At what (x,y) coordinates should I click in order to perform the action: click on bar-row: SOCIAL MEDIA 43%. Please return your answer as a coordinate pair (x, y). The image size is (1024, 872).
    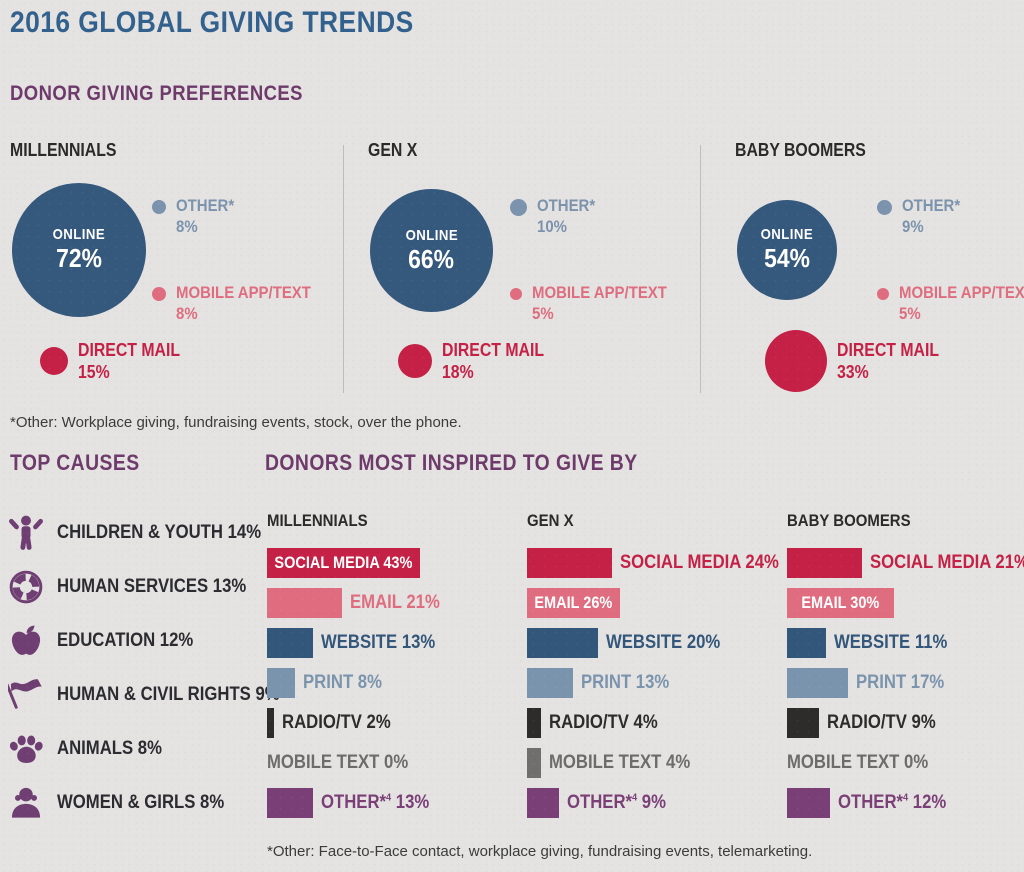
    Looking at the image, I should click on (394, 563).